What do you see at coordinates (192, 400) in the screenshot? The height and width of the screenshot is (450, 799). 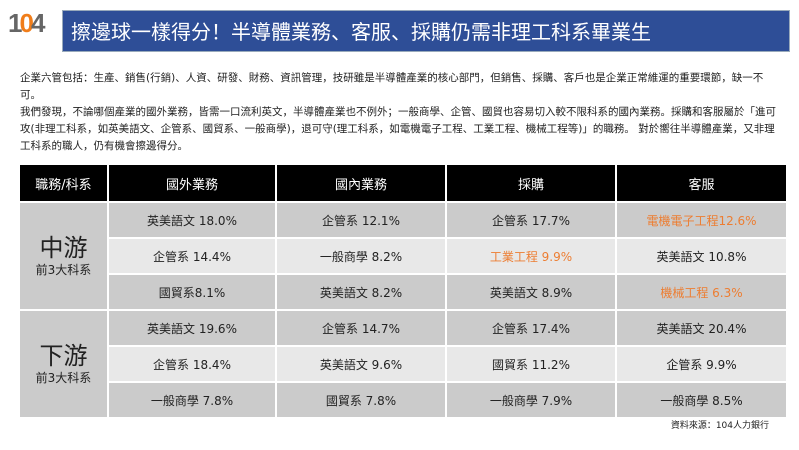 I see `table-cell: 一般商學 7.8%` at bounding box center [192, 400].